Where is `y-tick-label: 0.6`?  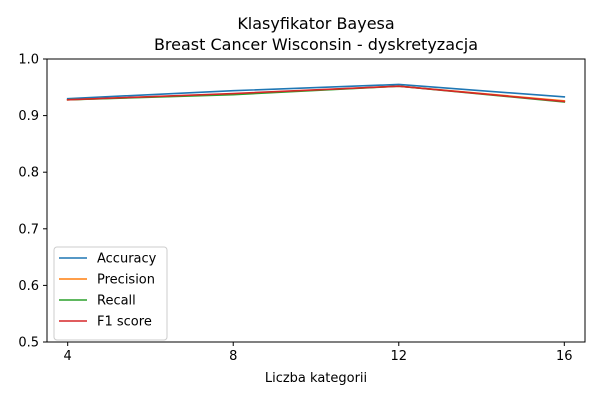
y-tick-label: 0.6 is located at coordinates (28, 286).